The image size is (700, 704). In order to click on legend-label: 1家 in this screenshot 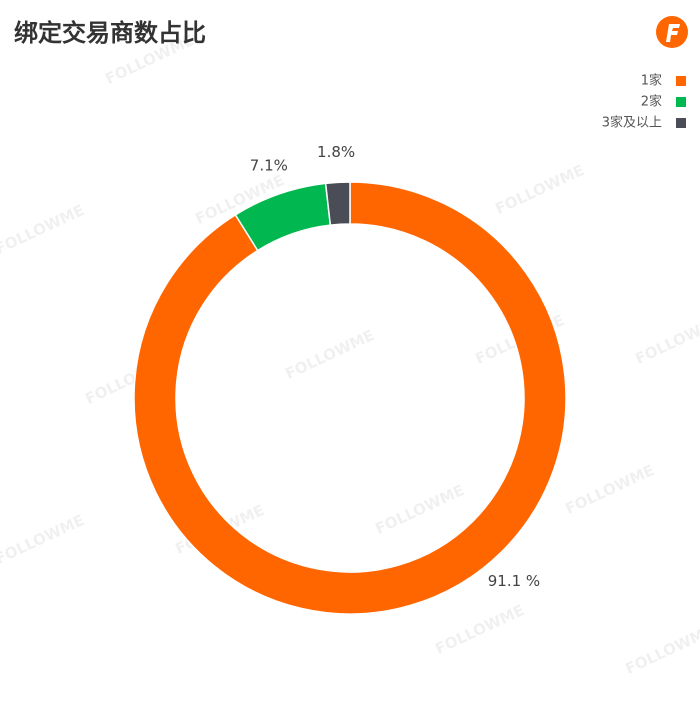, I will do `click(651, 81)`.